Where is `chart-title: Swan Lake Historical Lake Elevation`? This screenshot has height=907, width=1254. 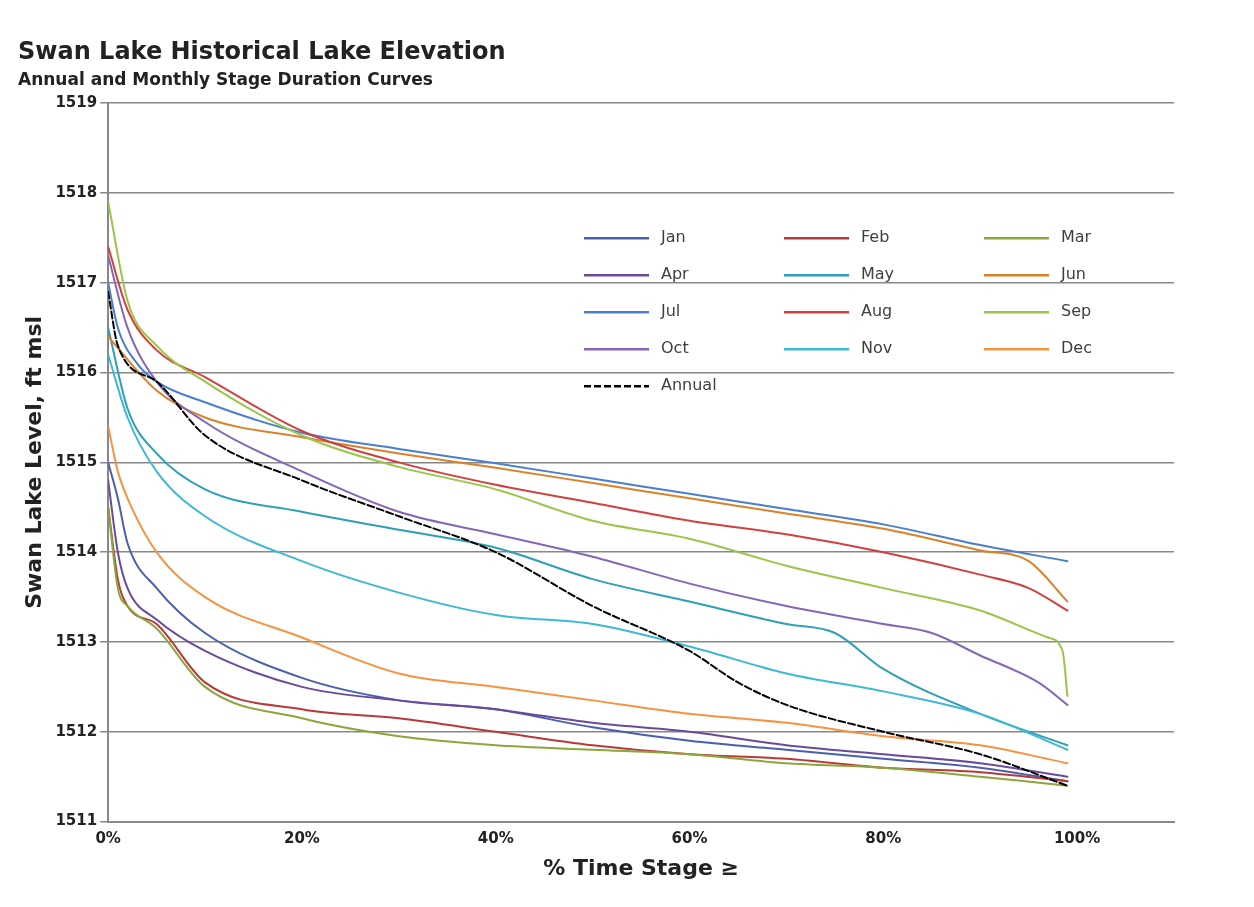
chart-title: Swan Lake Historical Lake Elevation is located at coordinates (262, 50).